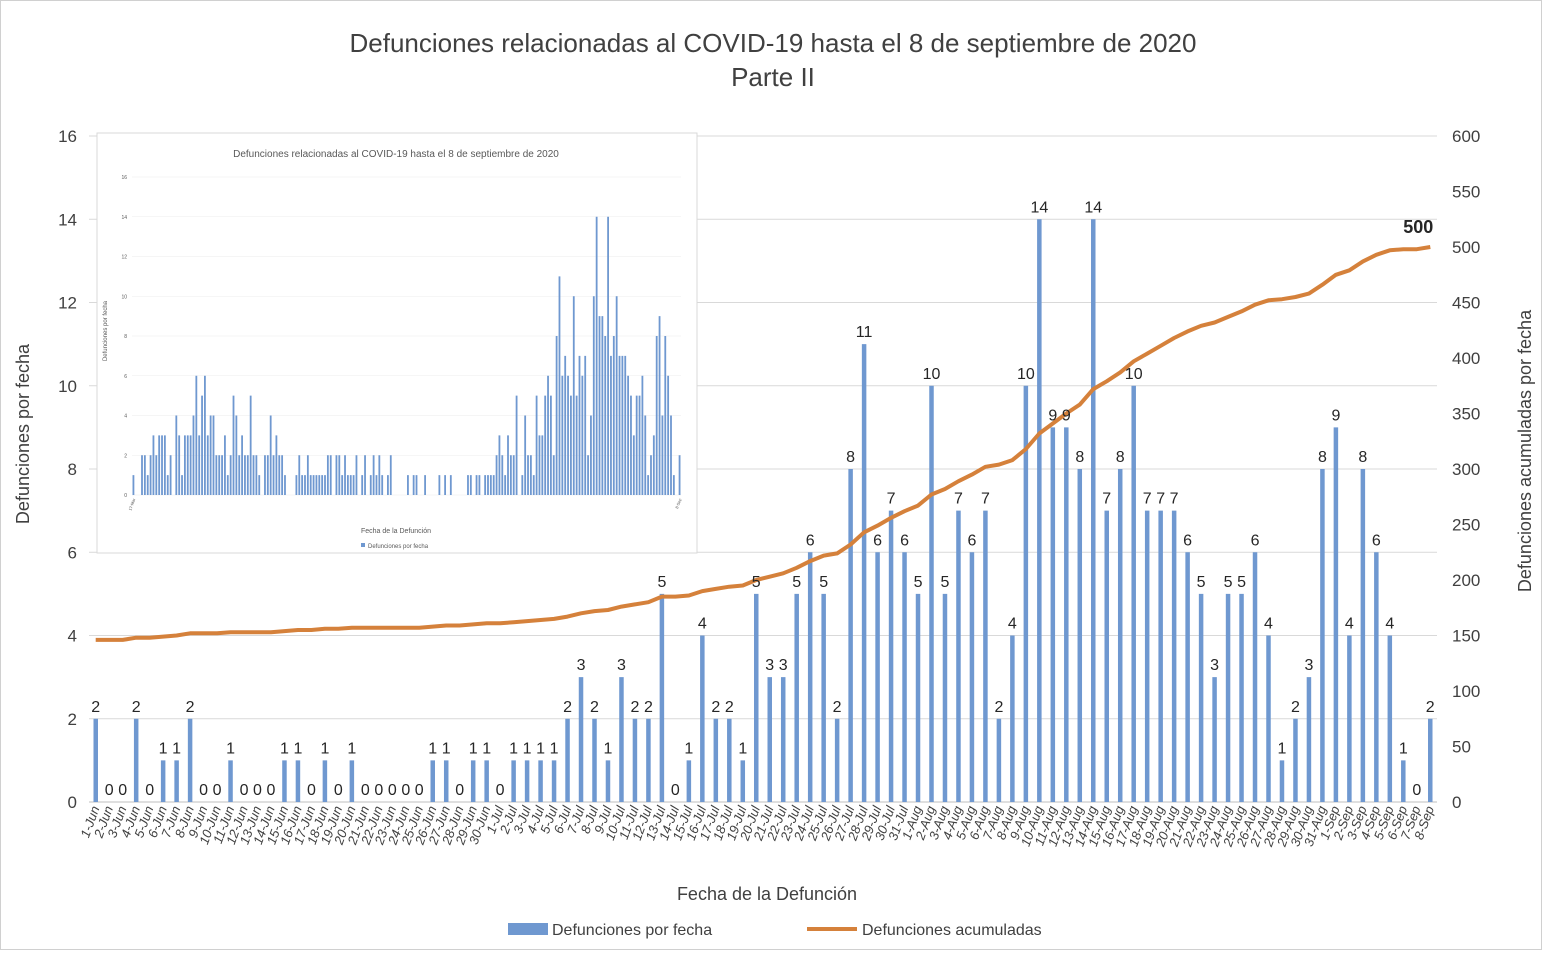  I want to click on bar-data-label: 10, so click(1134, 374).